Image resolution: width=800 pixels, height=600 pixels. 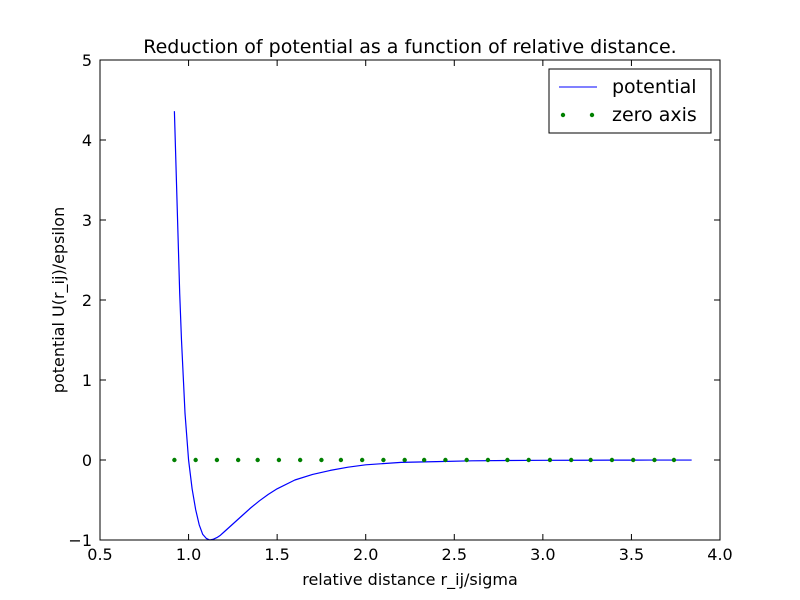 I want to click on x-tick-label: 0.5, so click(x=99, y=554).